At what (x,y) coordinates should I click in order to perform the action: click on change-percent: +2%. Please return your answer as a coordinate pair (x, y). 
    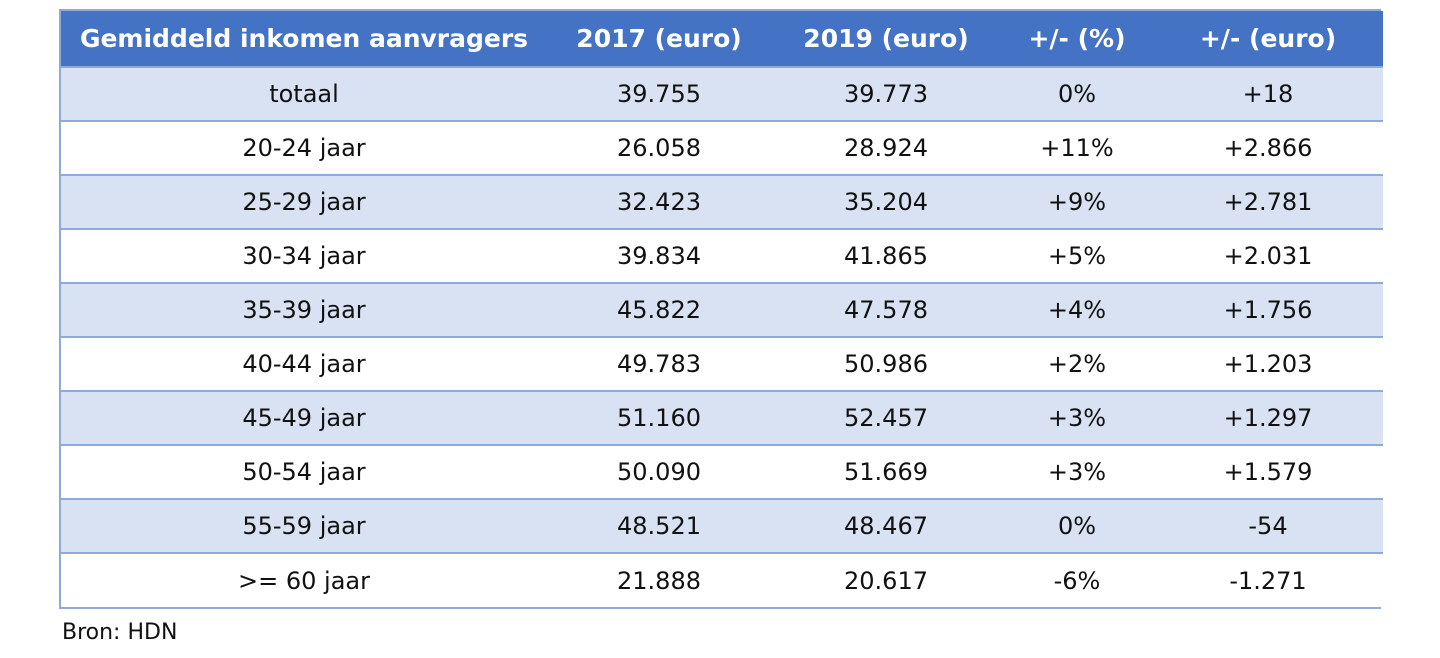
    Looking at the image, I should click on (1077, 363).